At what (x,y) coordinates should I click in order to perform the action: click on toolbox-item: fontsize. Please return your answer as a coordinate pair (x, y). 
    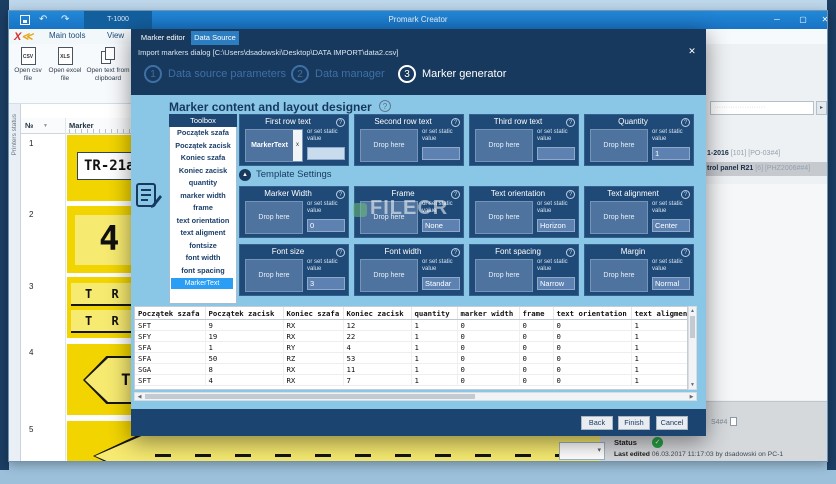
    Looking at the image, I should click on (203, 245).